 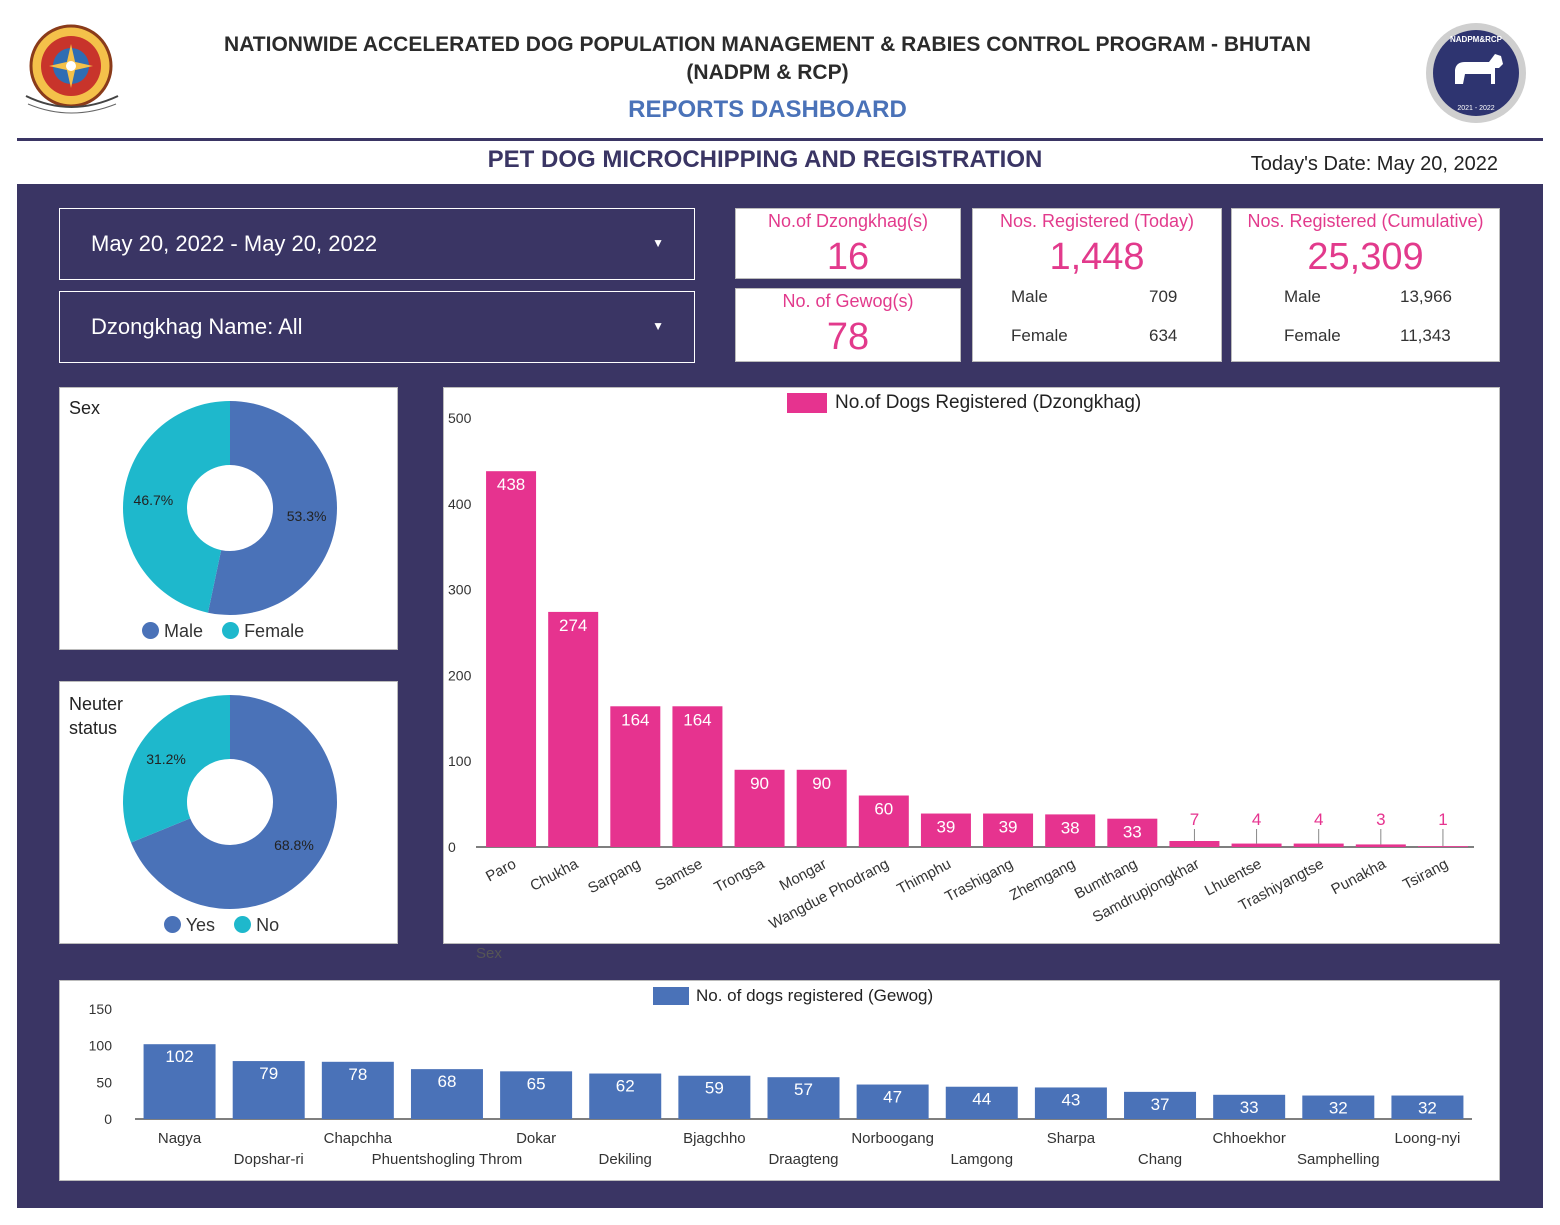 I want to click on x-category-label: Tsirang, so click(x=1425, y=875).